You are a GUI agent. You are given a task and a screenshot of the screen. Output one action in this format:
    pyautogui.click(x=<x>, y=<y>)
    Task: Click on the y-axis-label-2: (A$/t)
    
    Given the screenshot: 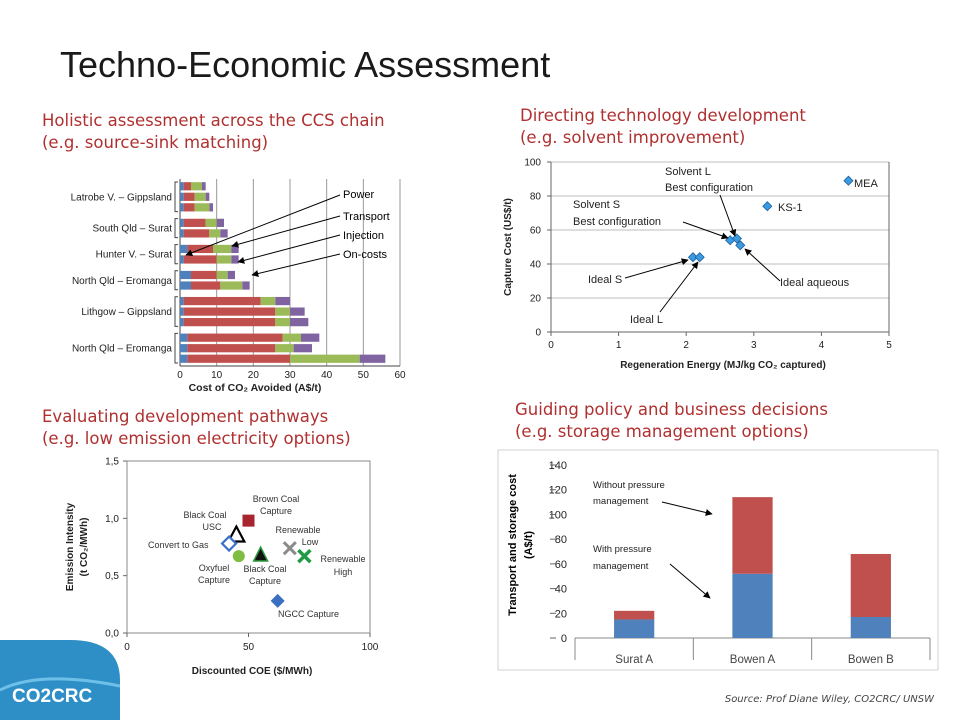 What is the action you would take?
    pyautogui.click(x=529, y=545)
    